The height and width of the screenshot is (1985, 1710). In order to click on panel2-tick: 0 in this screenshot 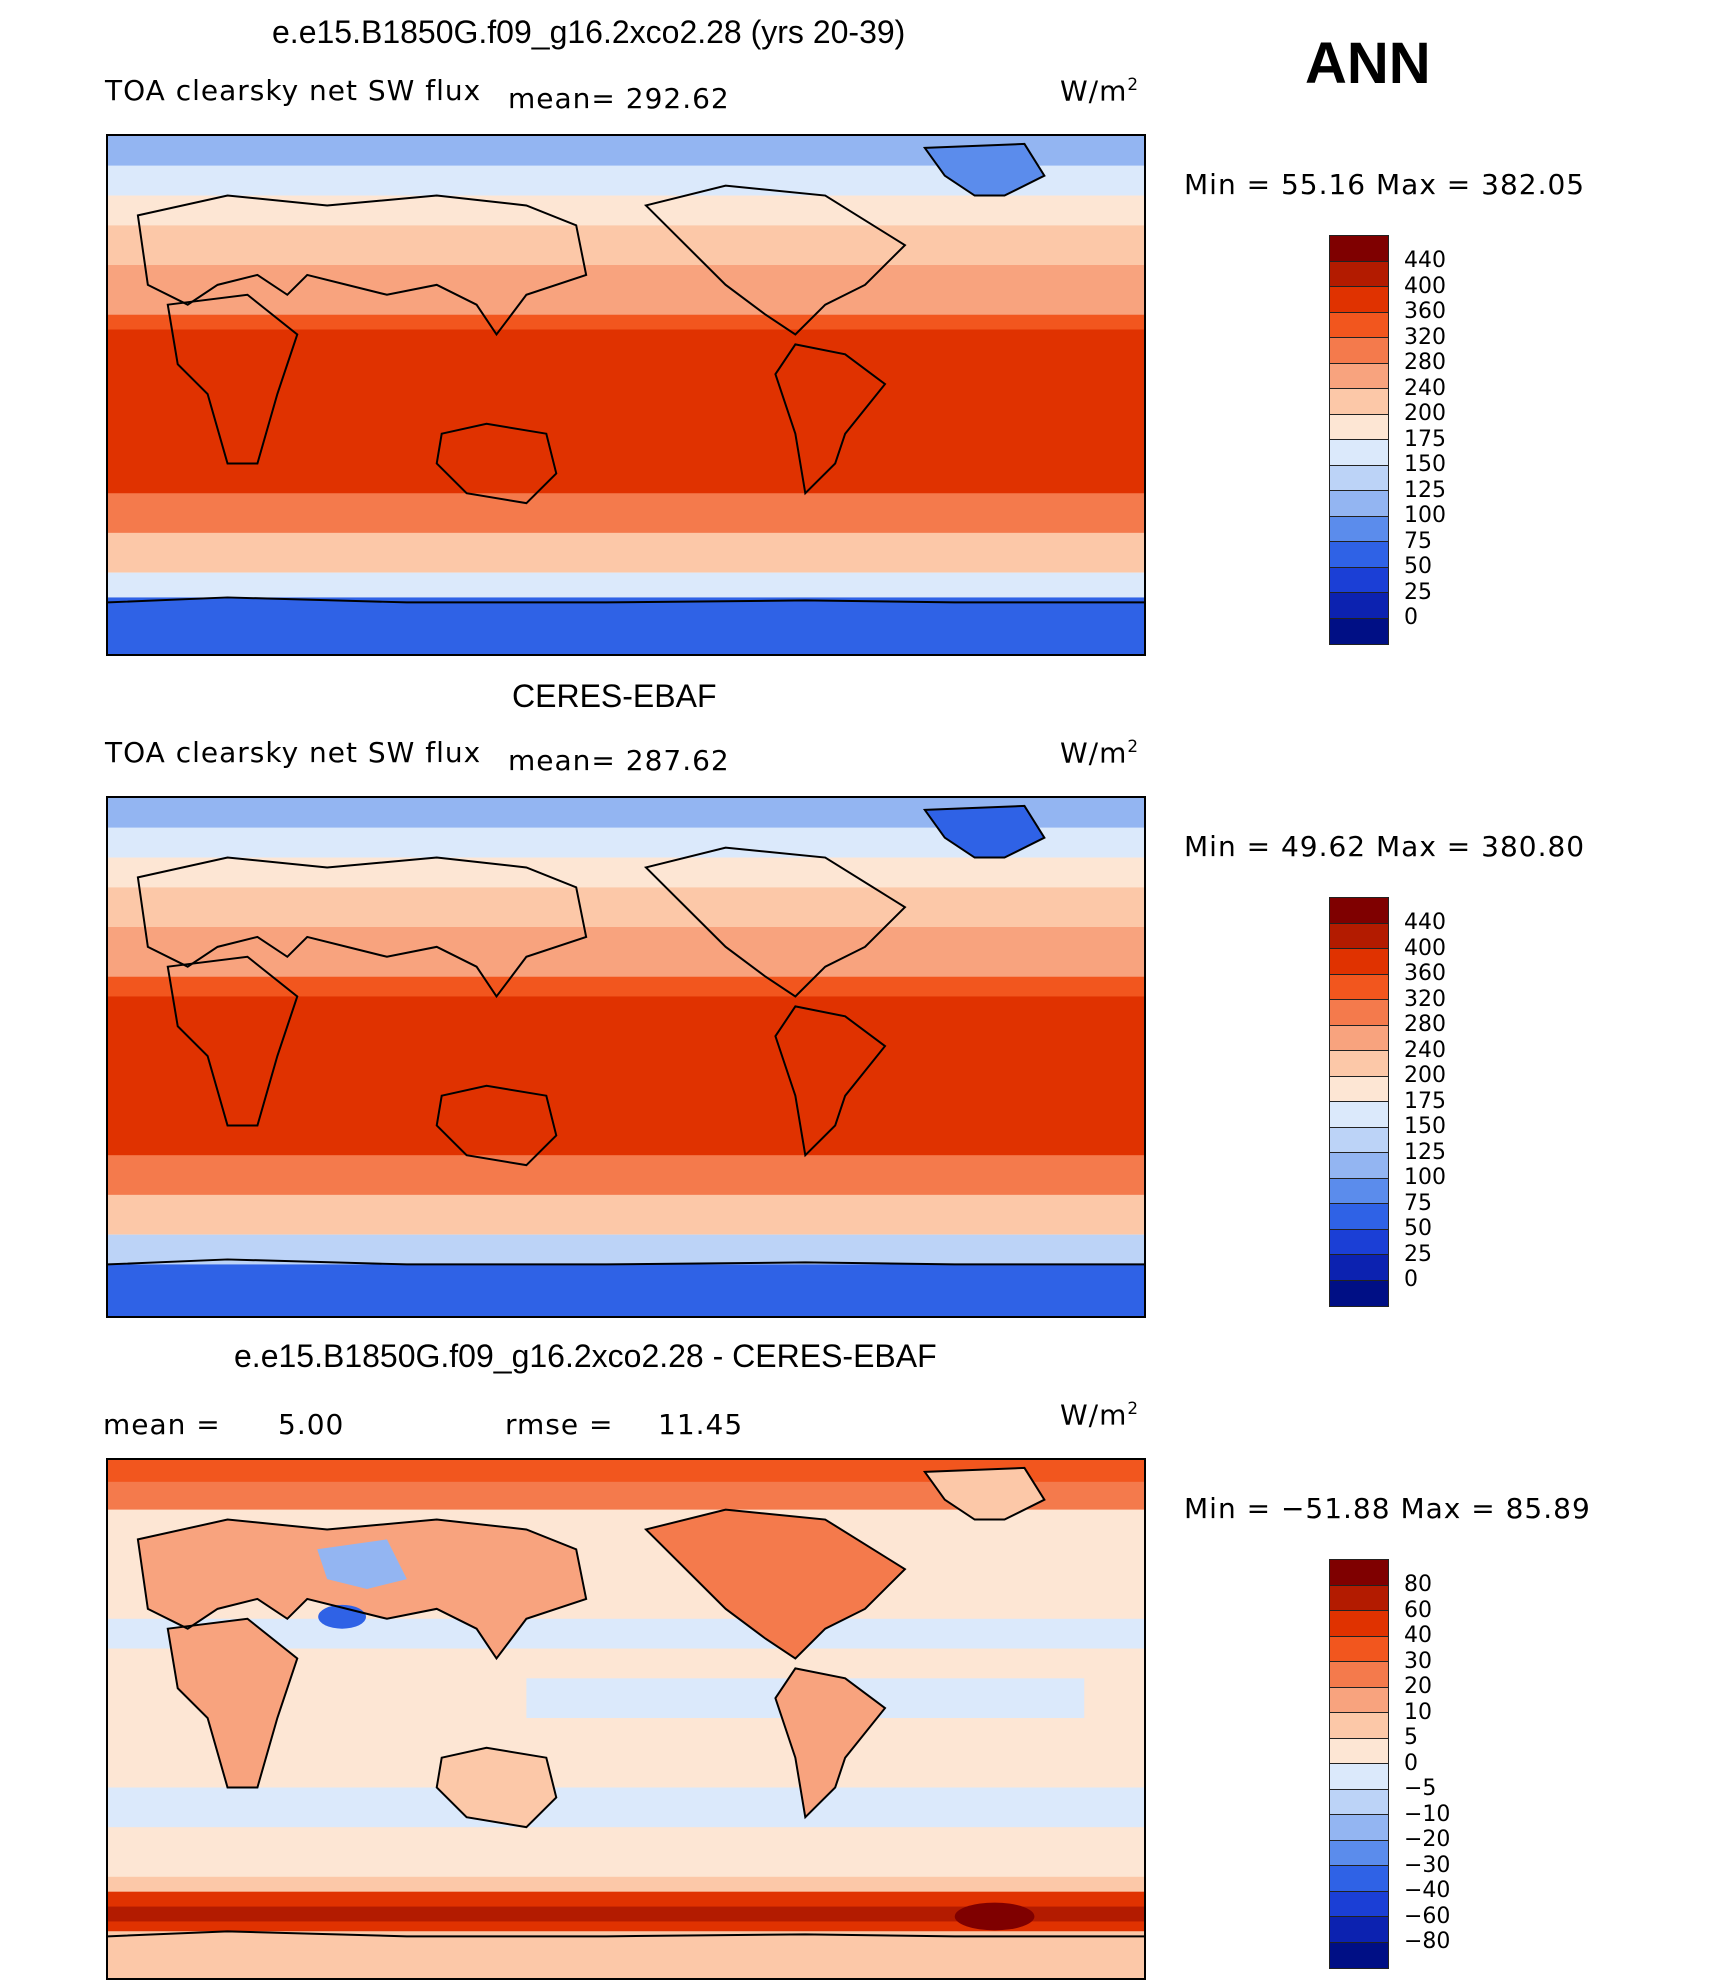, I will do `click(1411, 1279)`.